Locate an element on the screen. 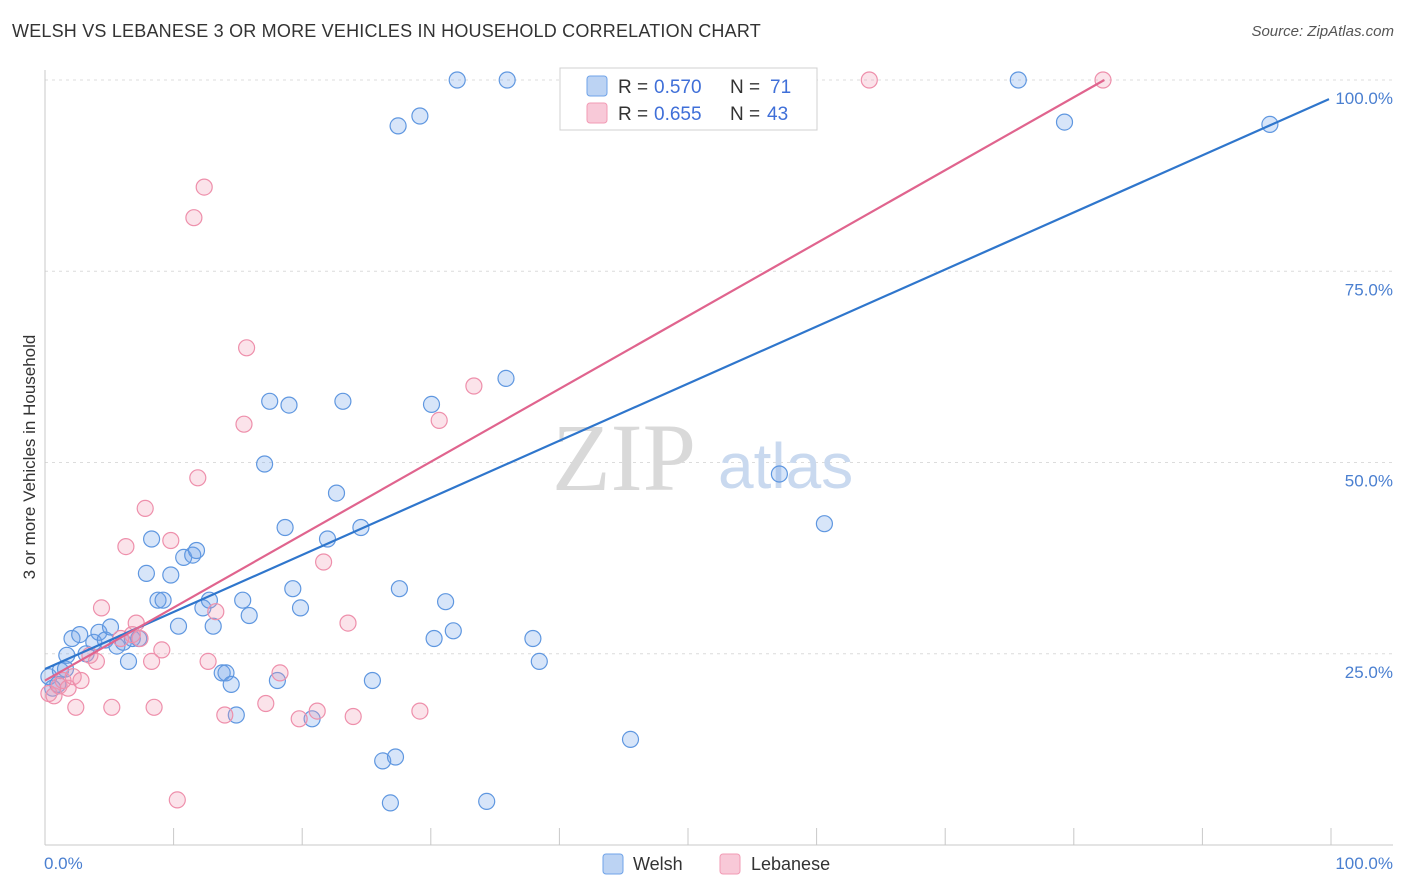  x-tick-label-max: 100.0% is located at coordinates (1364, 863).